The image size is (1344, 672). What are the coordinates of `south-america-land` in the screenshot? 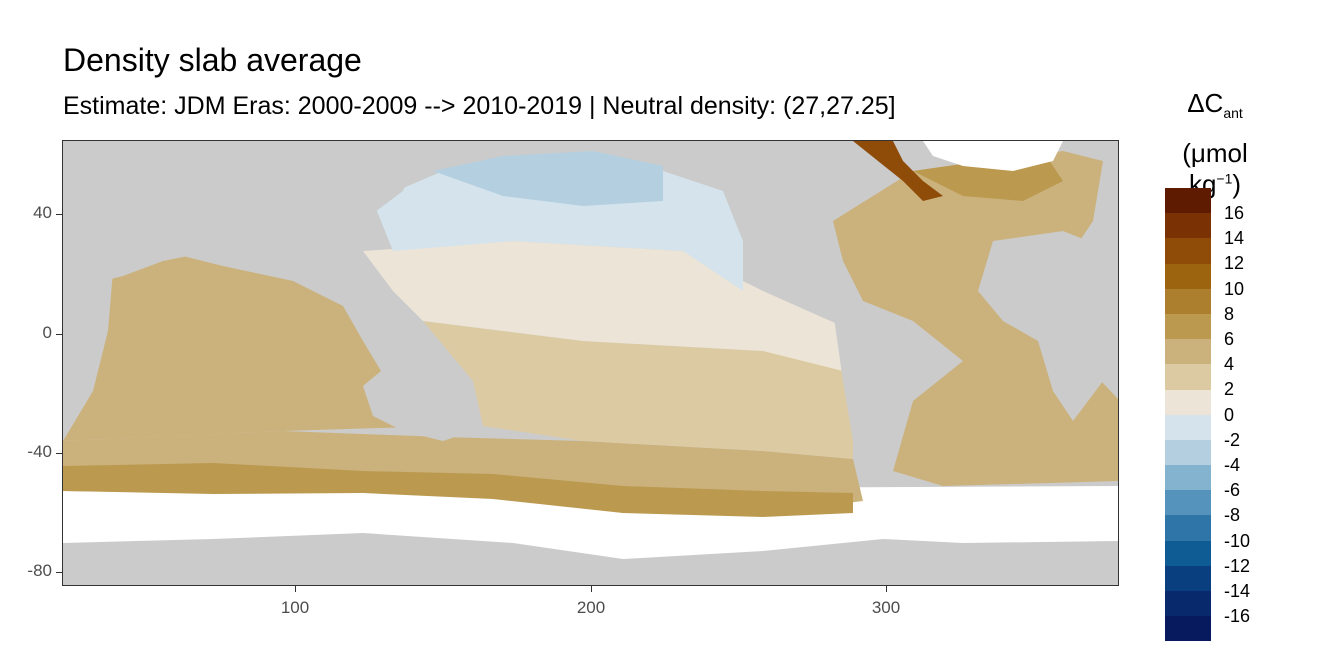 It's located at (873, 381).